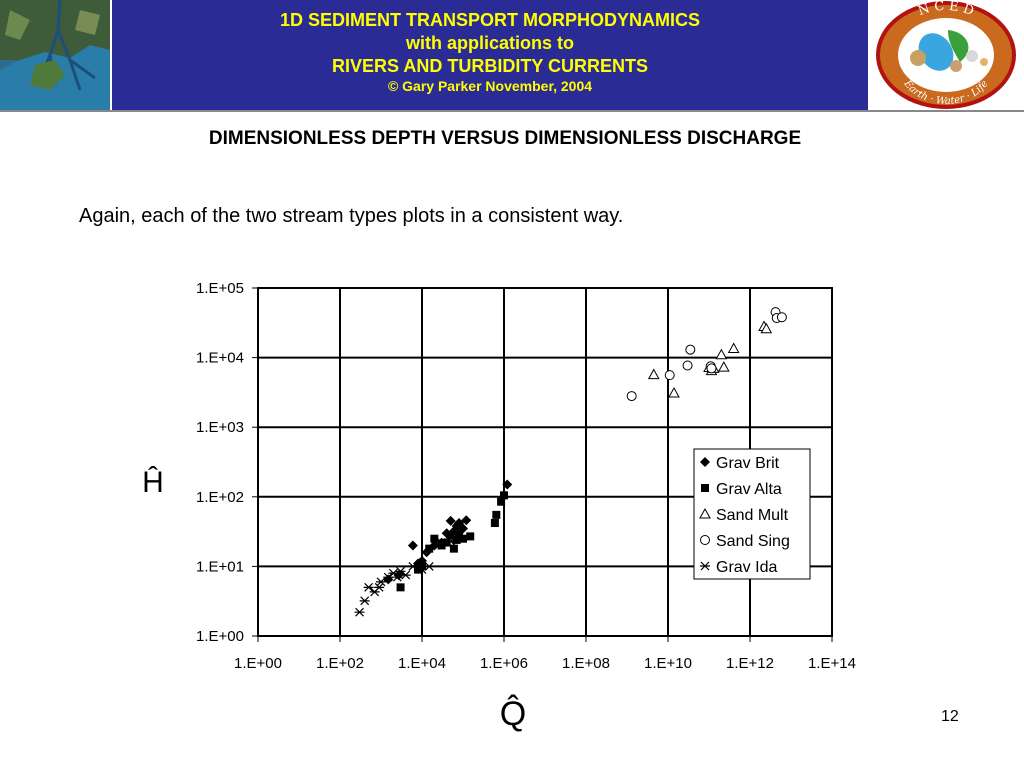 The image size is (1024, 768). What do you see at coordinates (153, 482) in the screenshot?
I see `y-axis-label: Ĥ` at bounding box center [153, 482].